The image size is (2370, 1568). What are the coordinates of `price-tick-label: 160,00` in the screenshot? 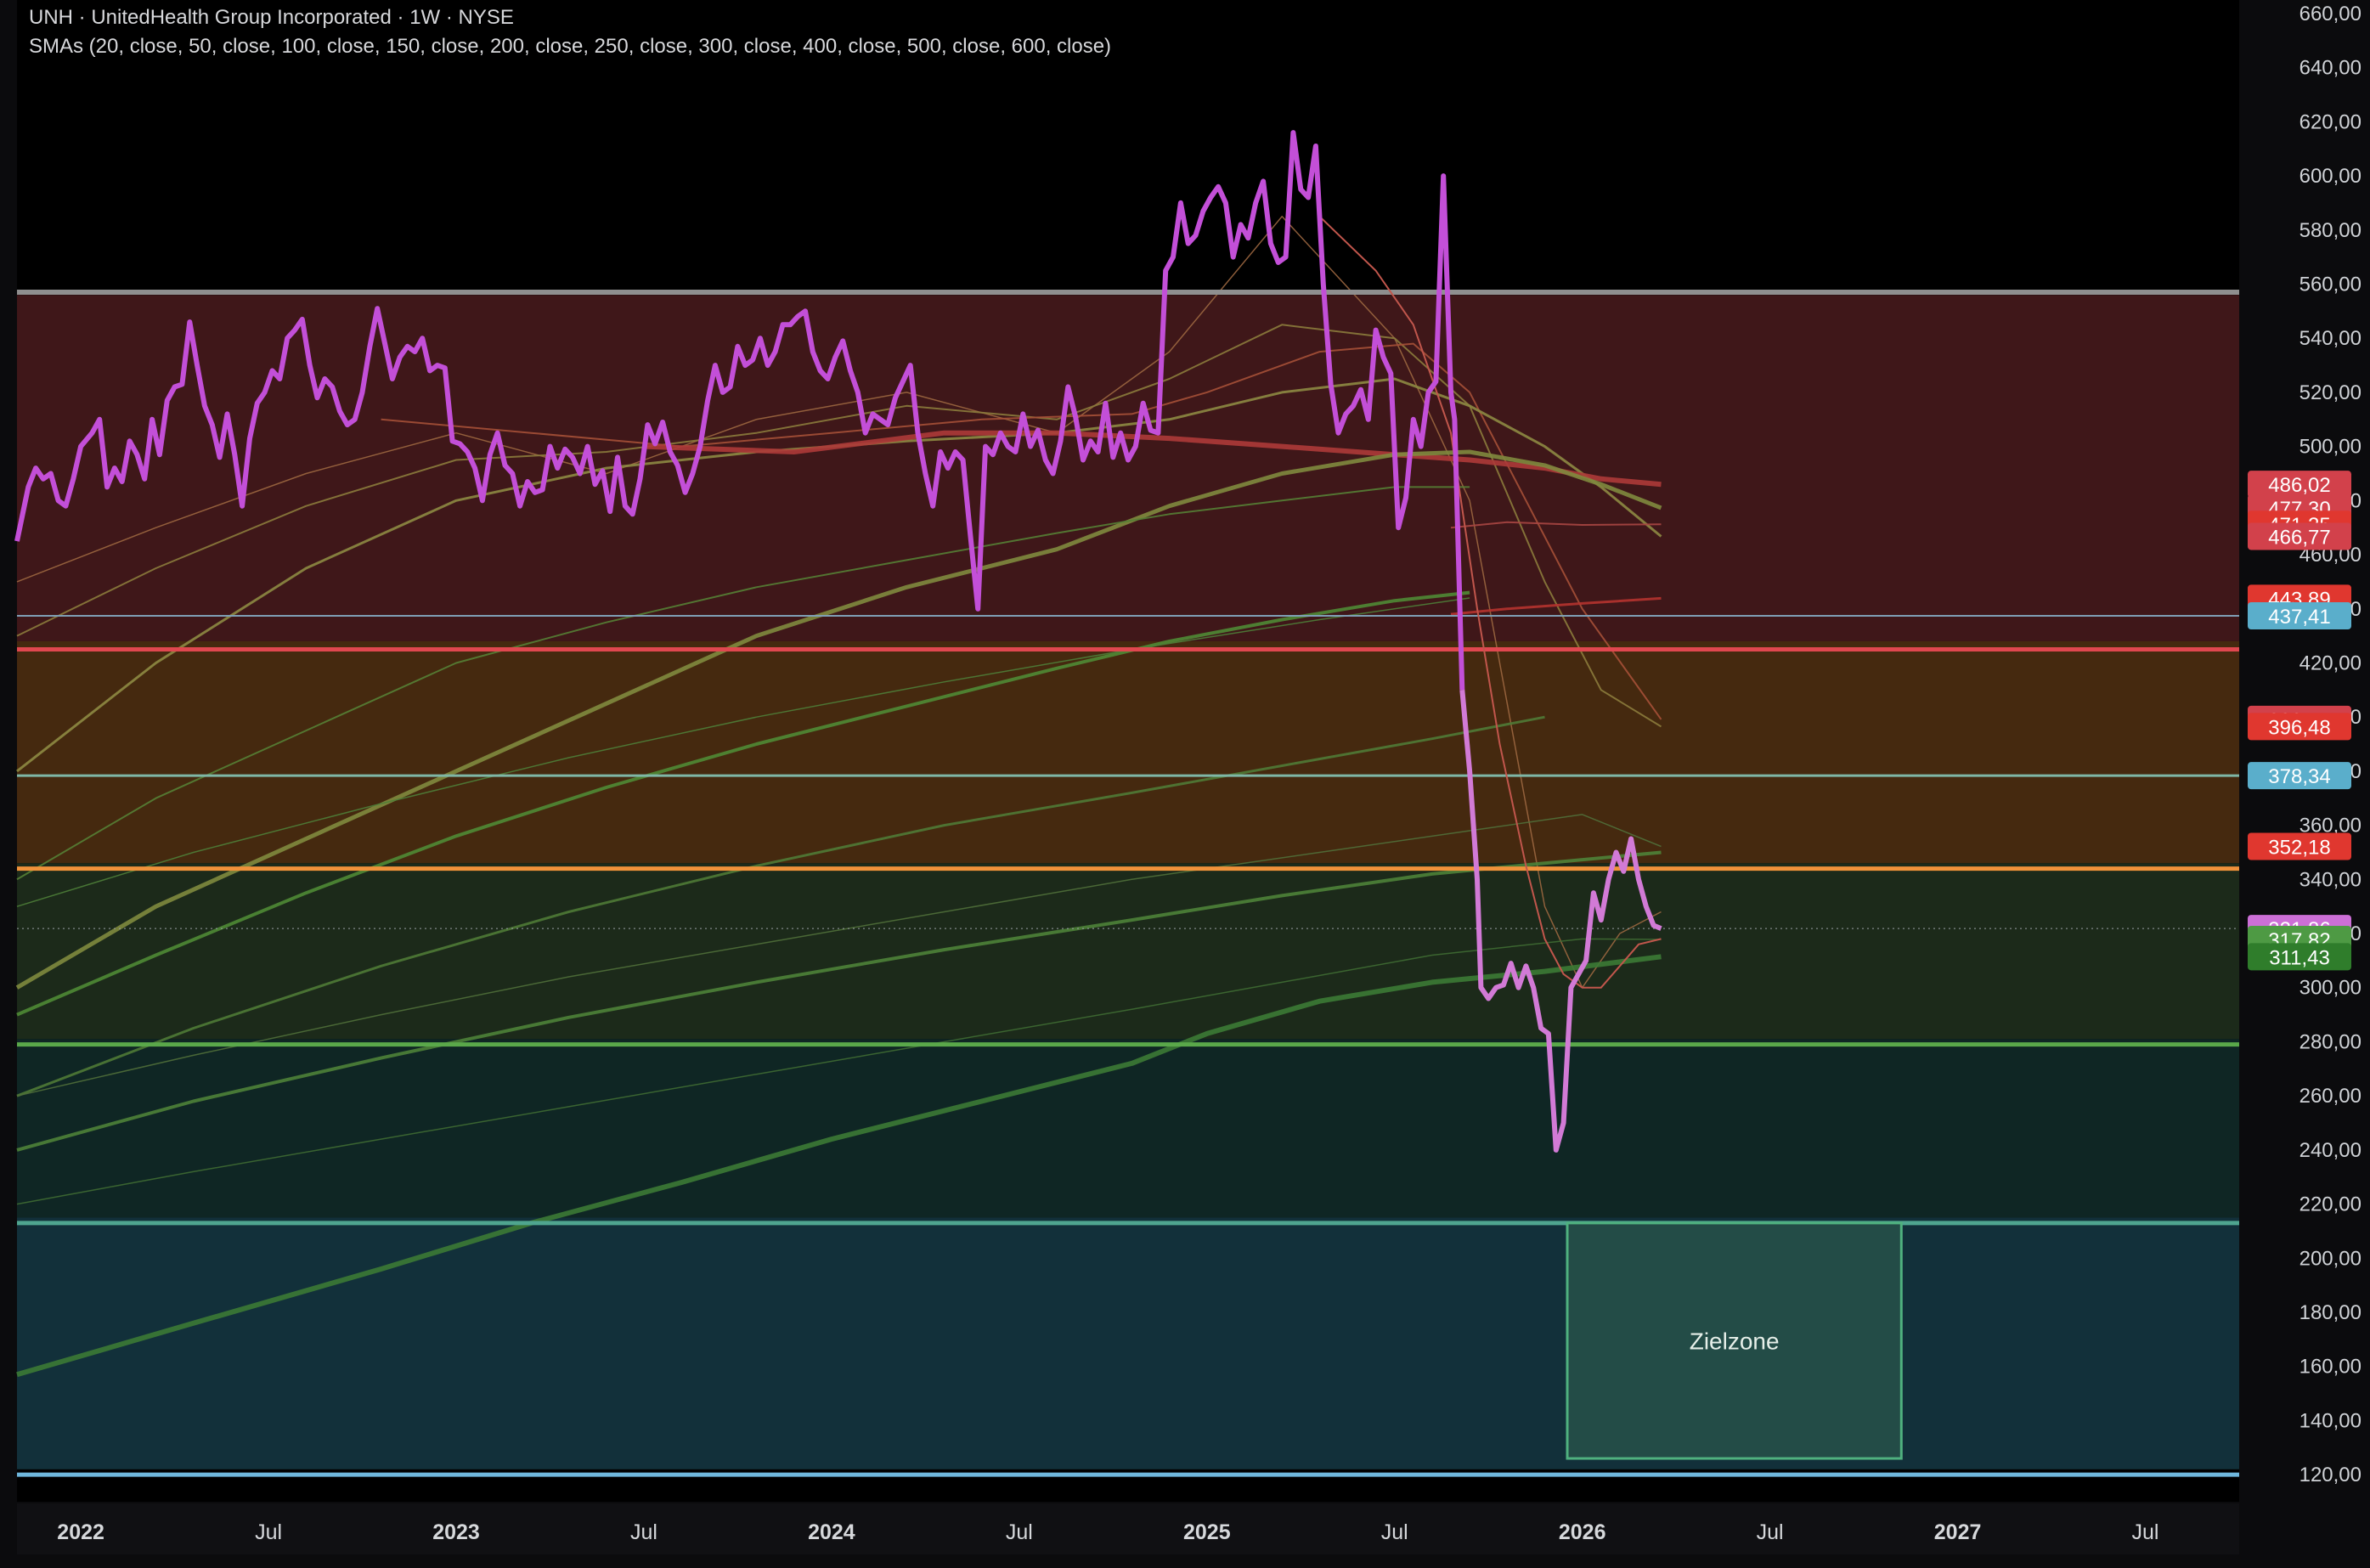 It's located at (2330, 1367).